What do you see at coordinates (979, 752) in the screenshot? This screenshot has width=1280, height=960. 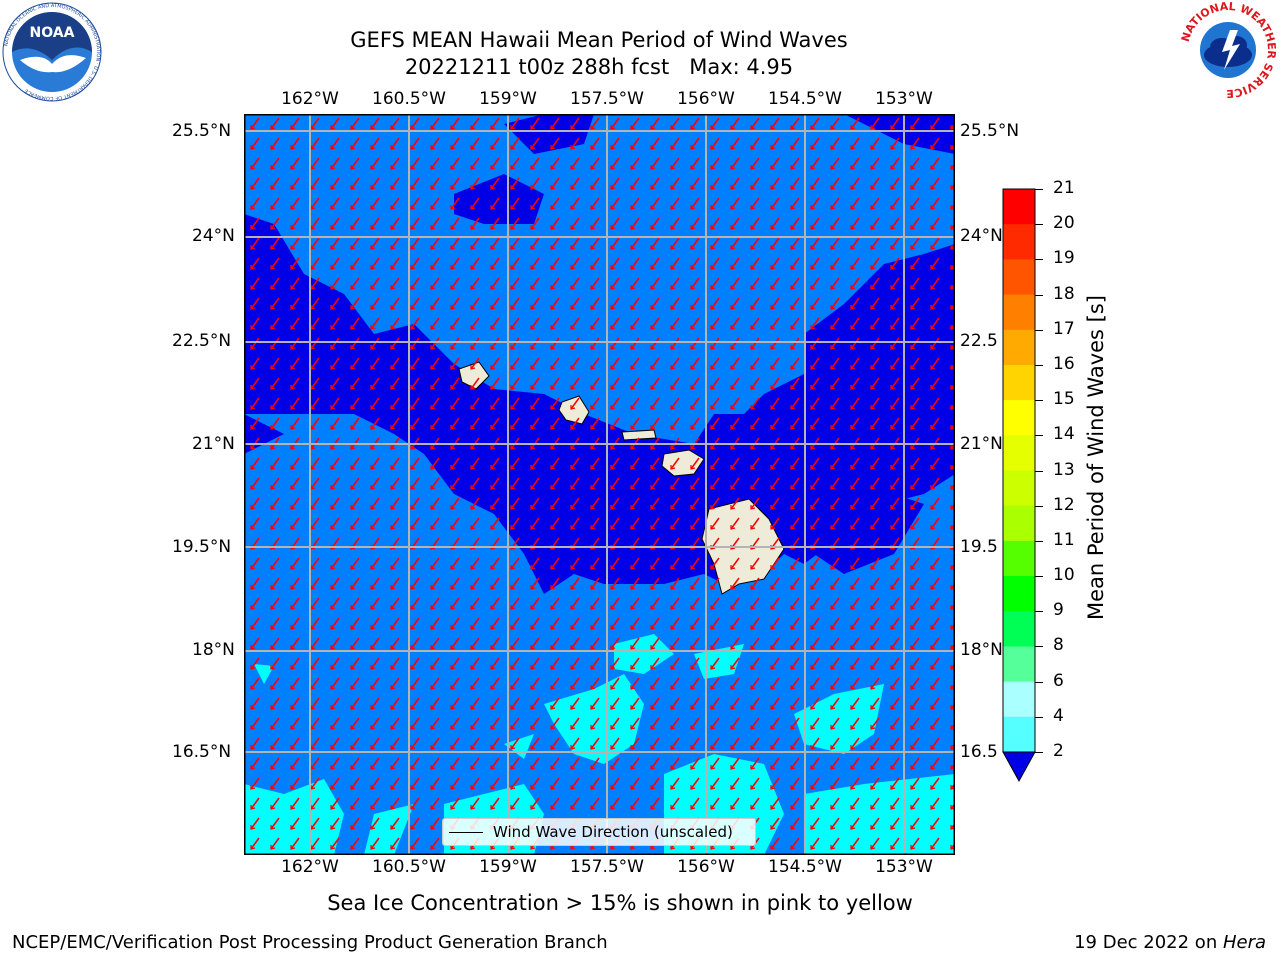 I see `lat-tick-right: 16.5` at bounding box center [979, 752].